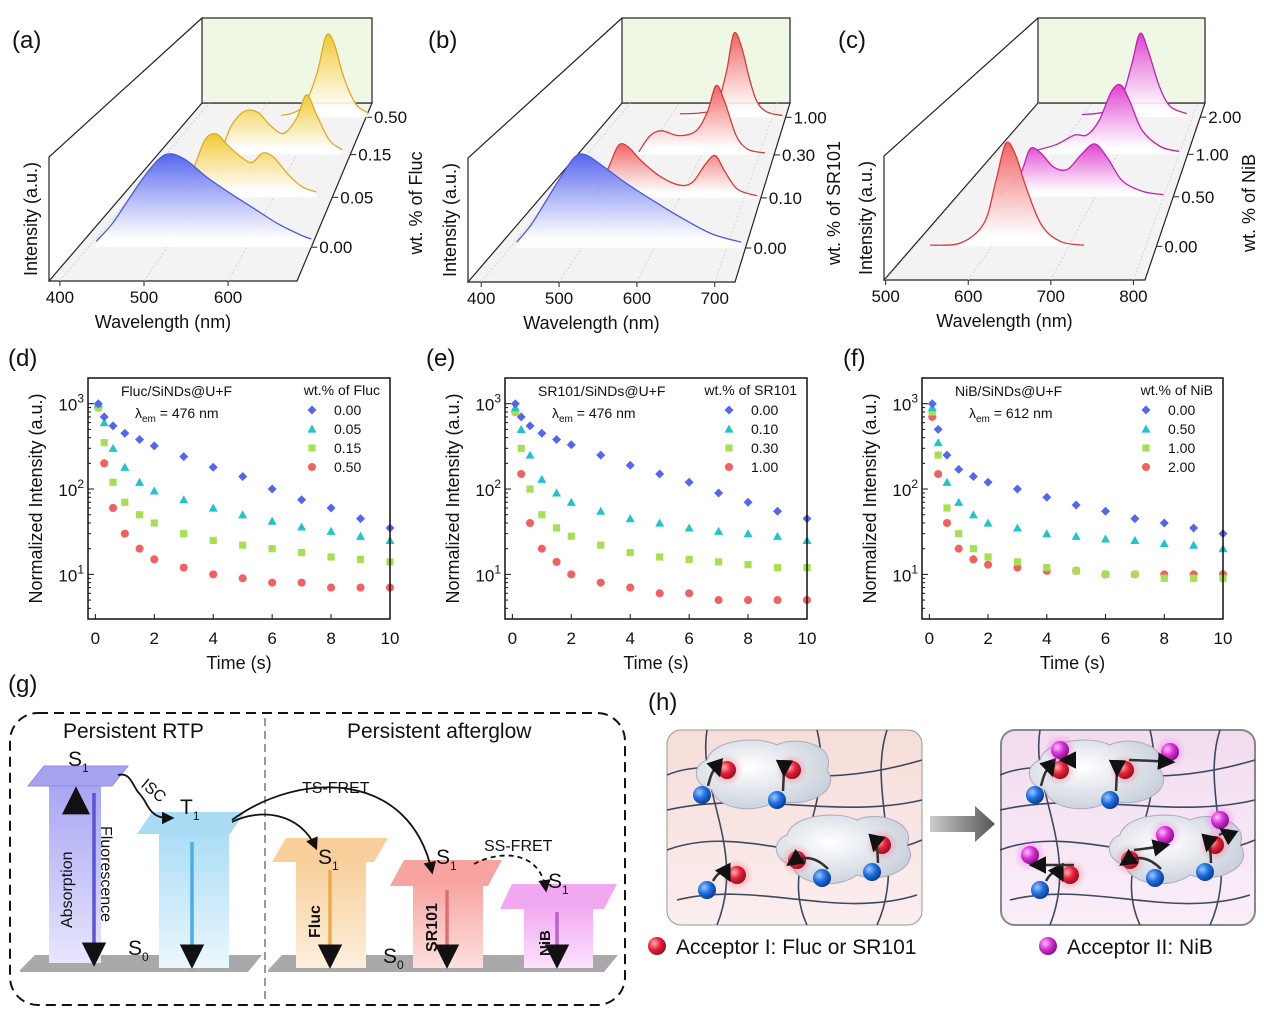  I want to click on z-axis-title: wt. % of NiB, so click(1249, 203).